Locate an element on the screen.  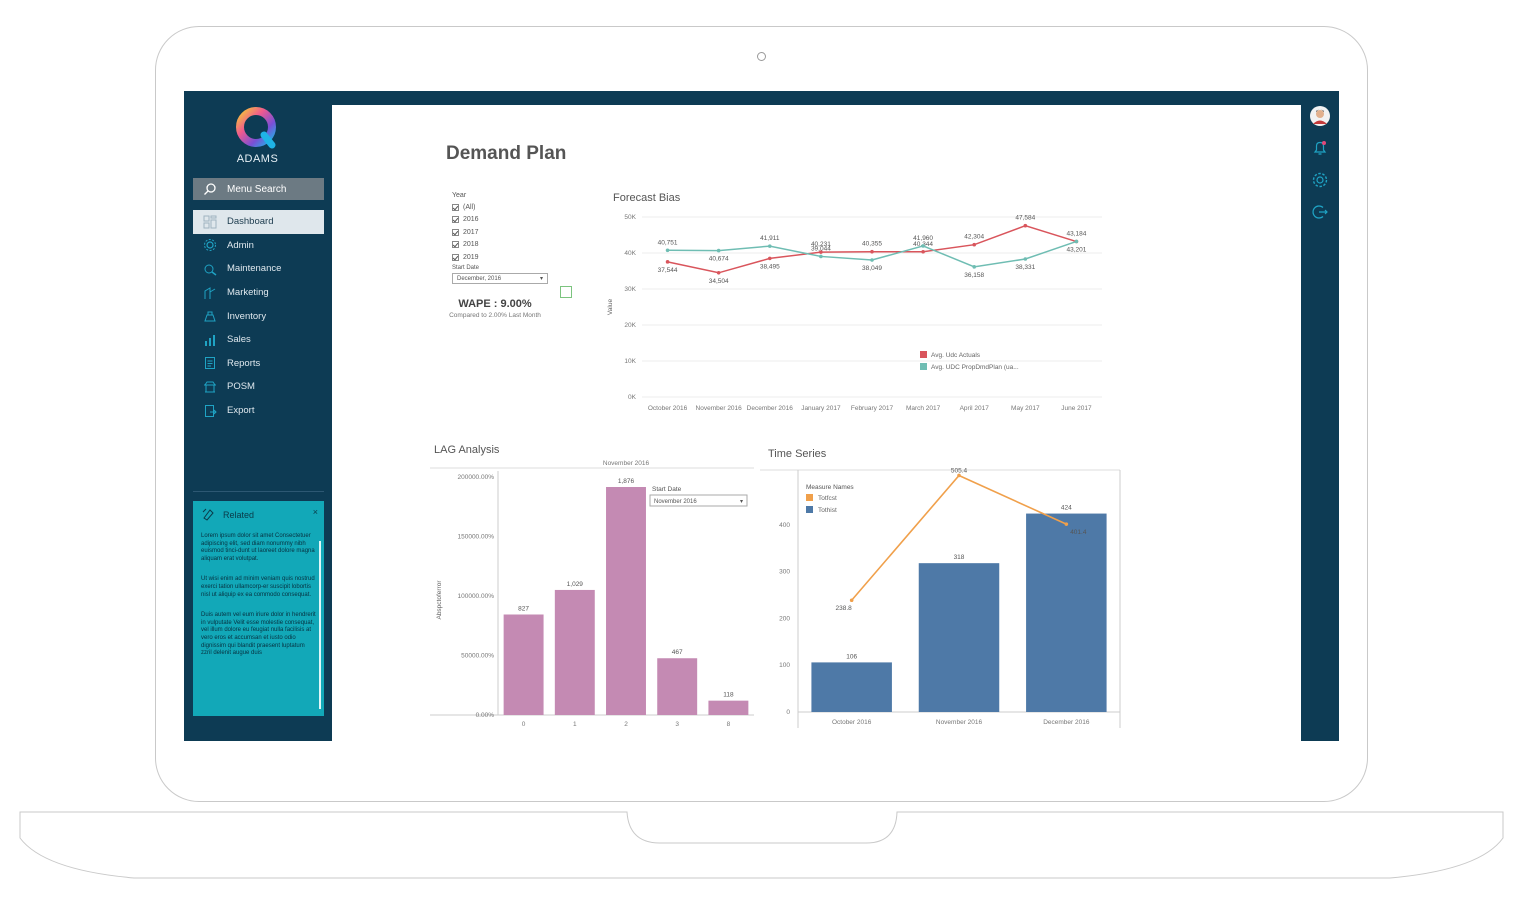
year-option: 2018 is located at coordinates (500, 245).